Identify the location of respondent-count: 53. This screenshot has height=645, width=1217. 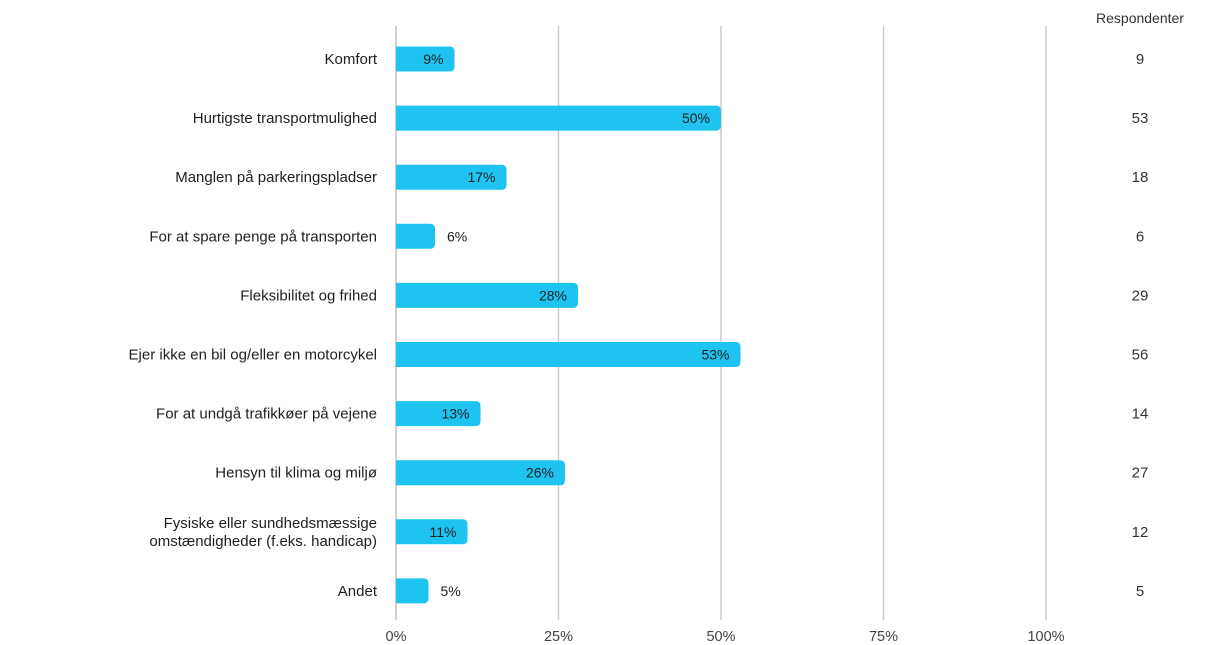
(1140, 118).